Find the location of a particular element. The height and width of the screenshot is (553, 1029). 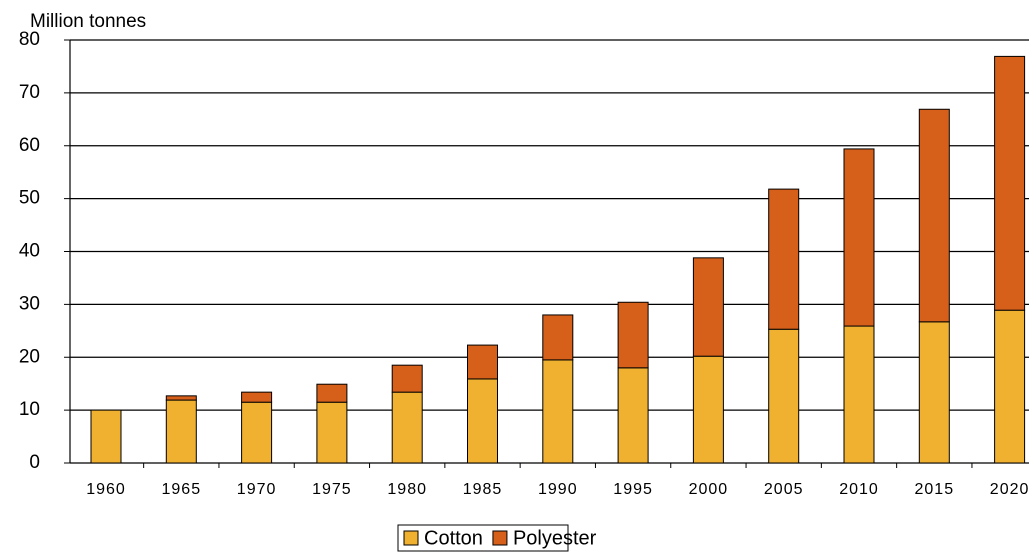

y-tick-label: 70 is located at coordinates (29, 92).